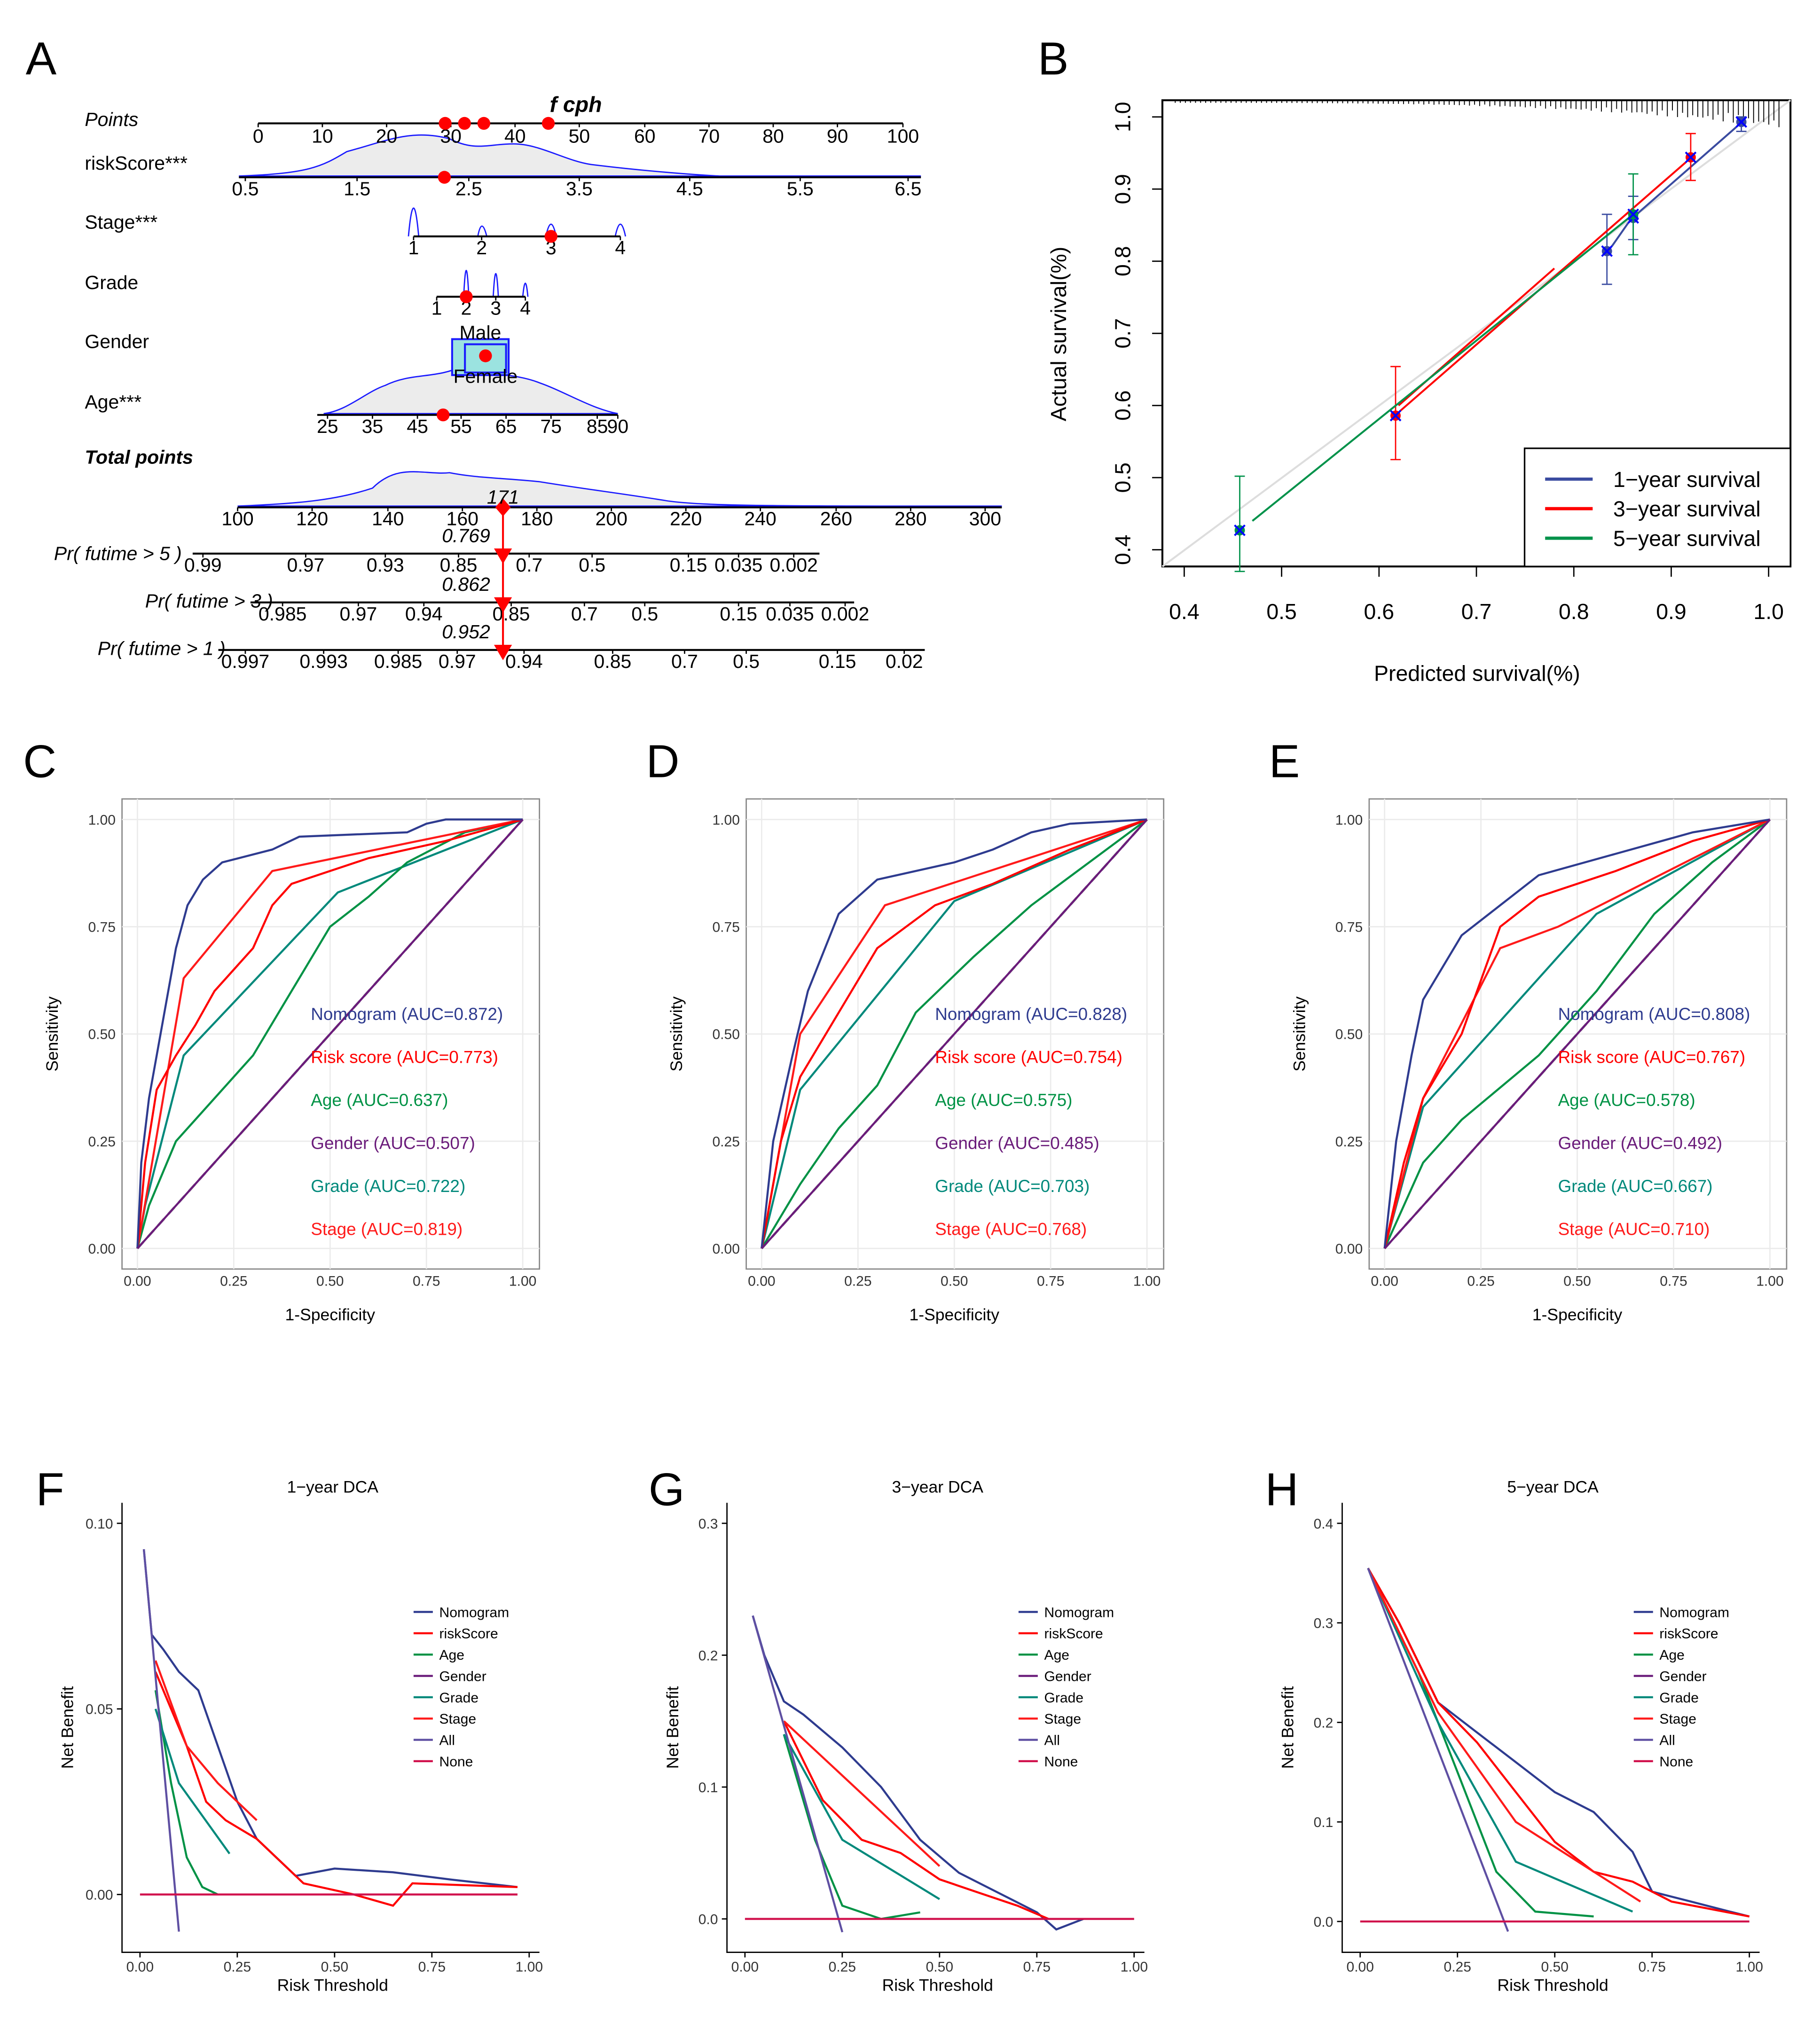 Image resolution: width=1820 pixels, height=2023 pixels. What do you see at coordinates (121, 222) in the screenshot?
I see `row-label: Stage***` at bounding box center [121, 222].